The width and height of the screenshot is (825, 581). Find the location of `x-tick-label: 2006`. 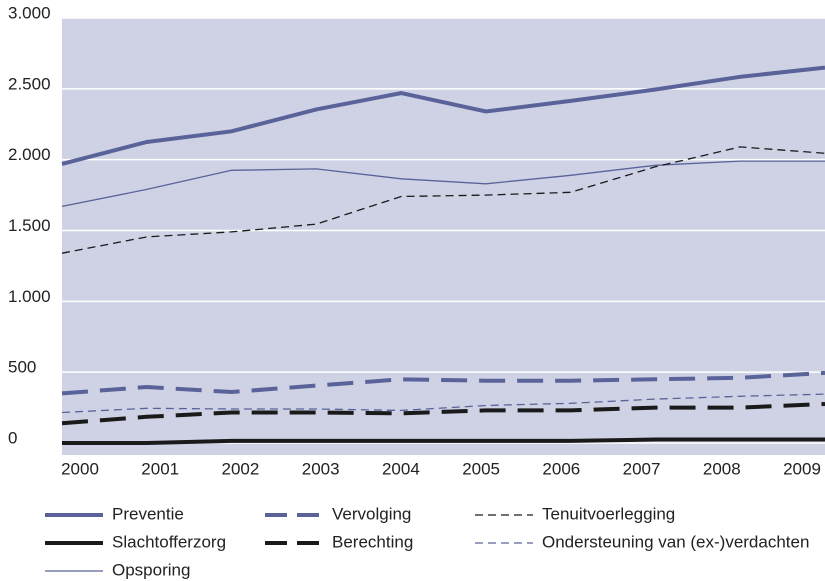

x-tick-label: 2006 is located at coordinates (561, 468).